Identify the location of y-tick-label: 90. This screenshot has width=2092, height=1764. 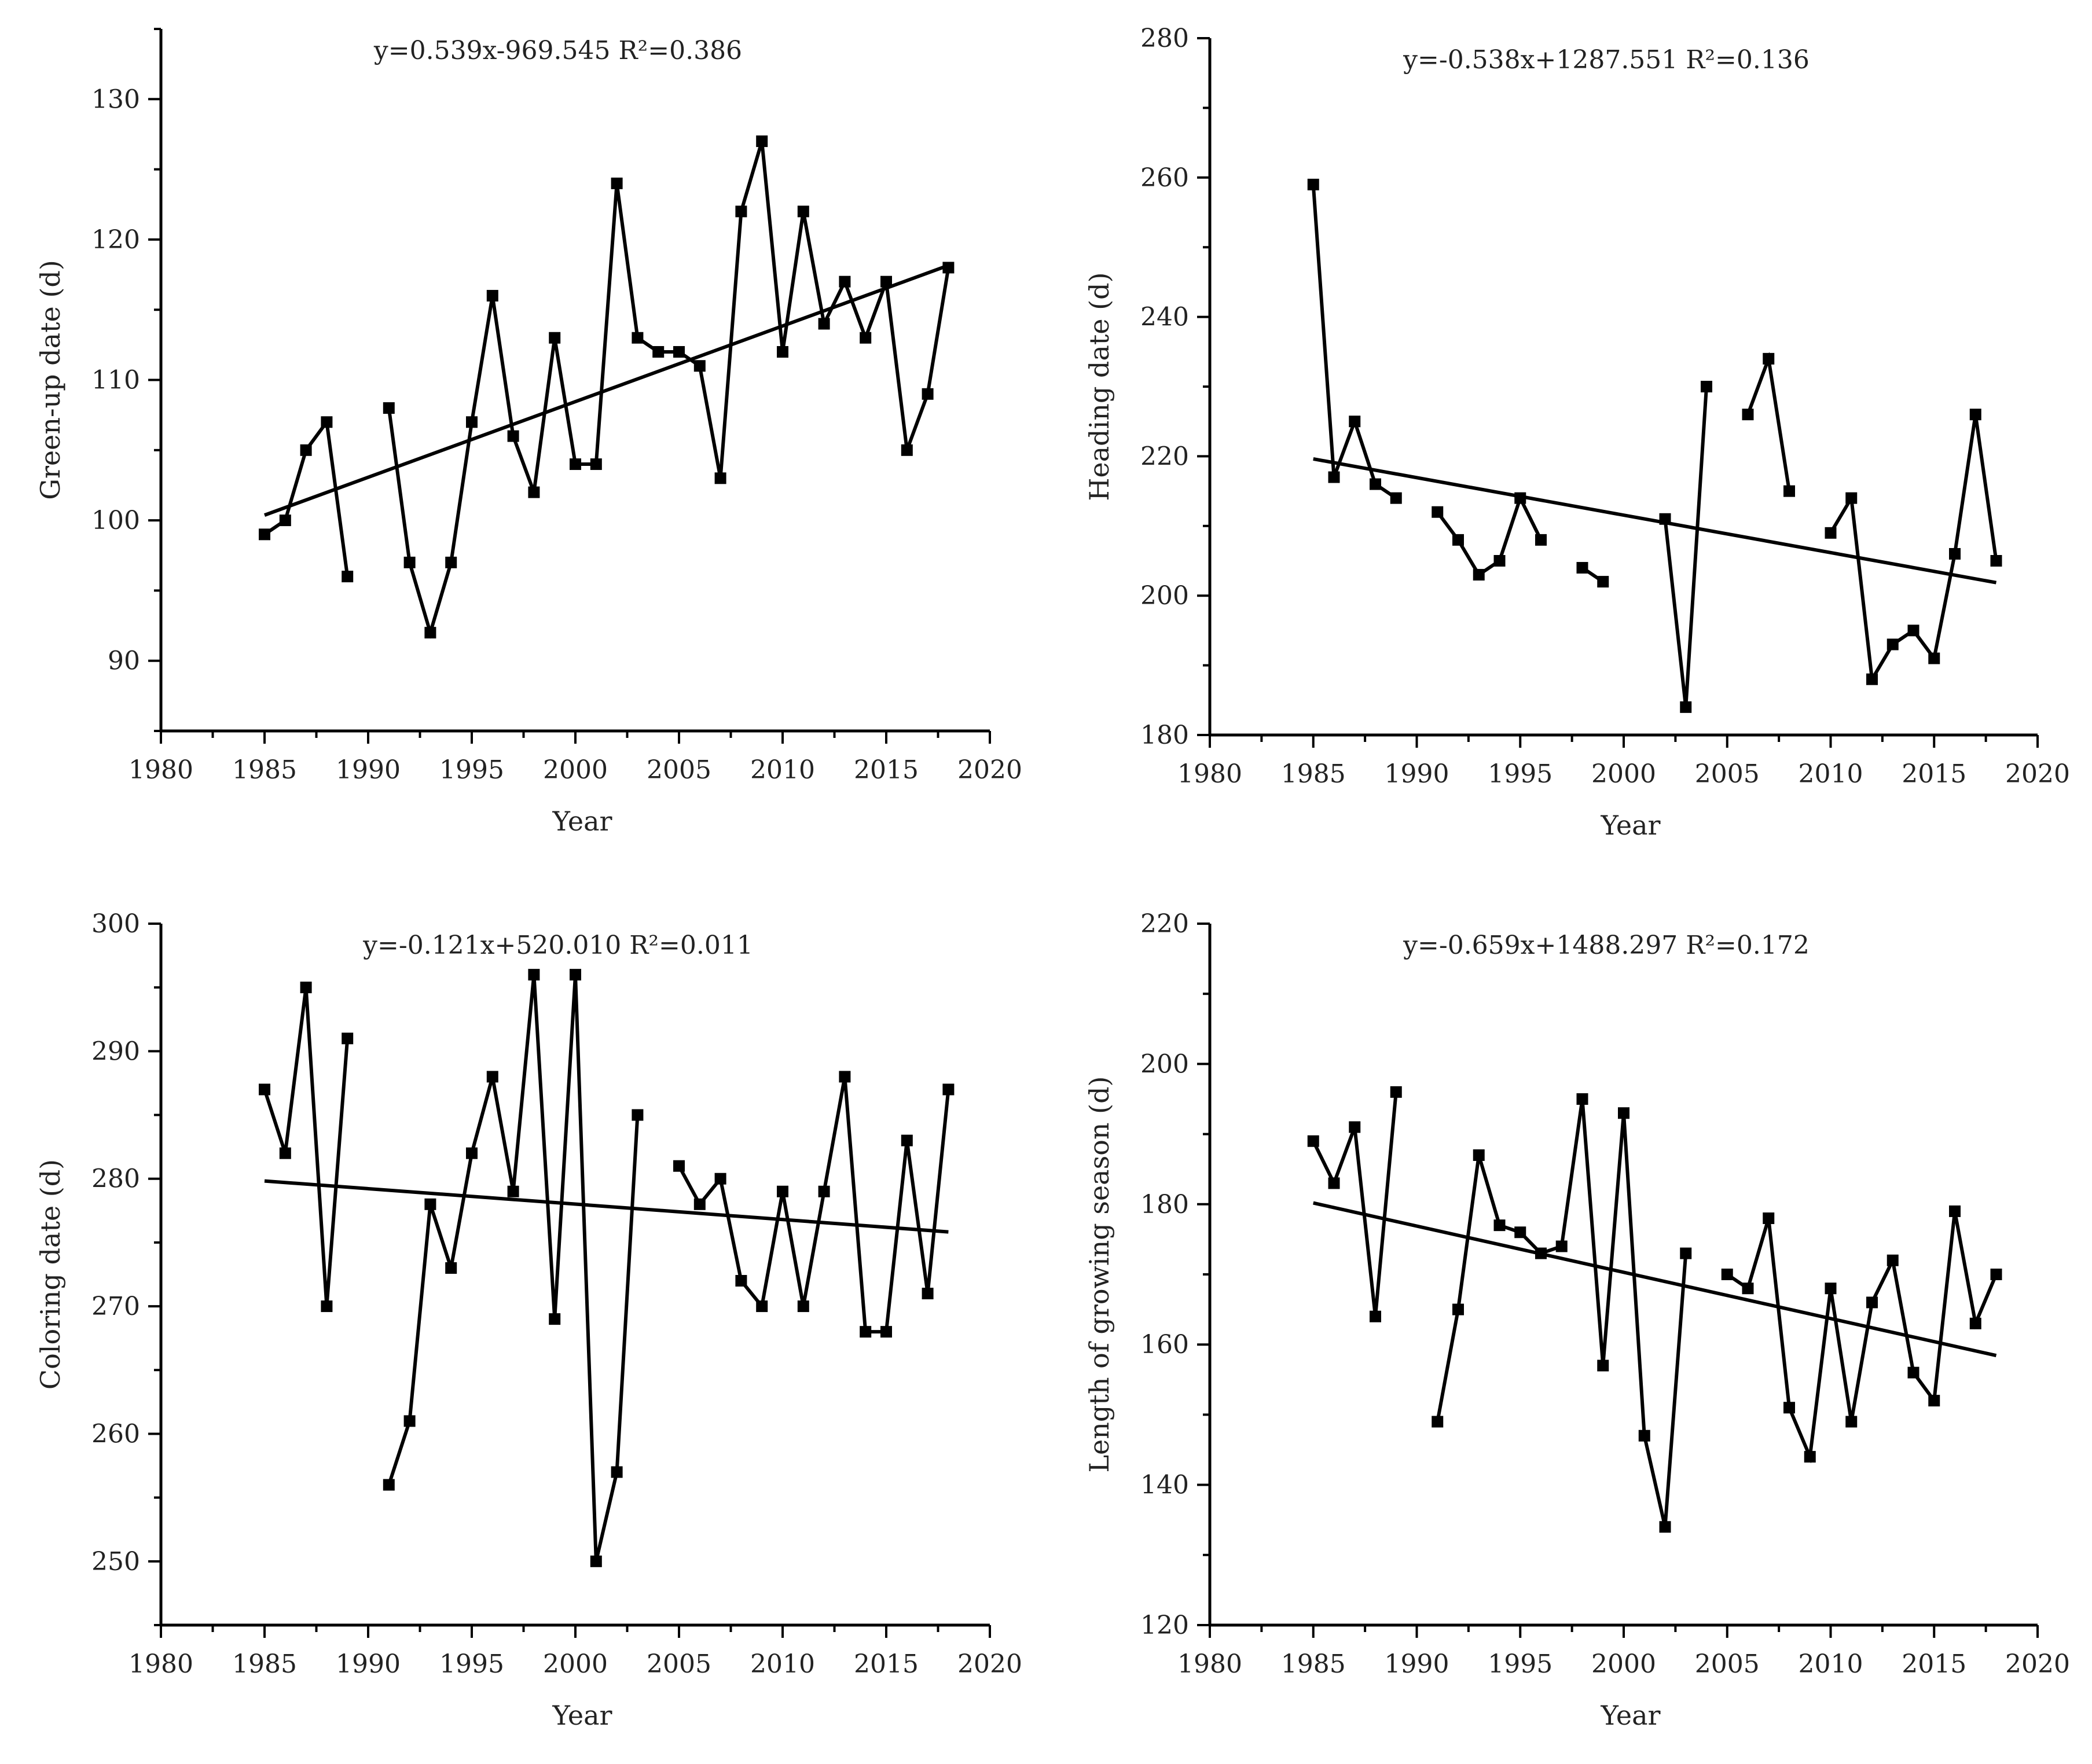
(124, 661).